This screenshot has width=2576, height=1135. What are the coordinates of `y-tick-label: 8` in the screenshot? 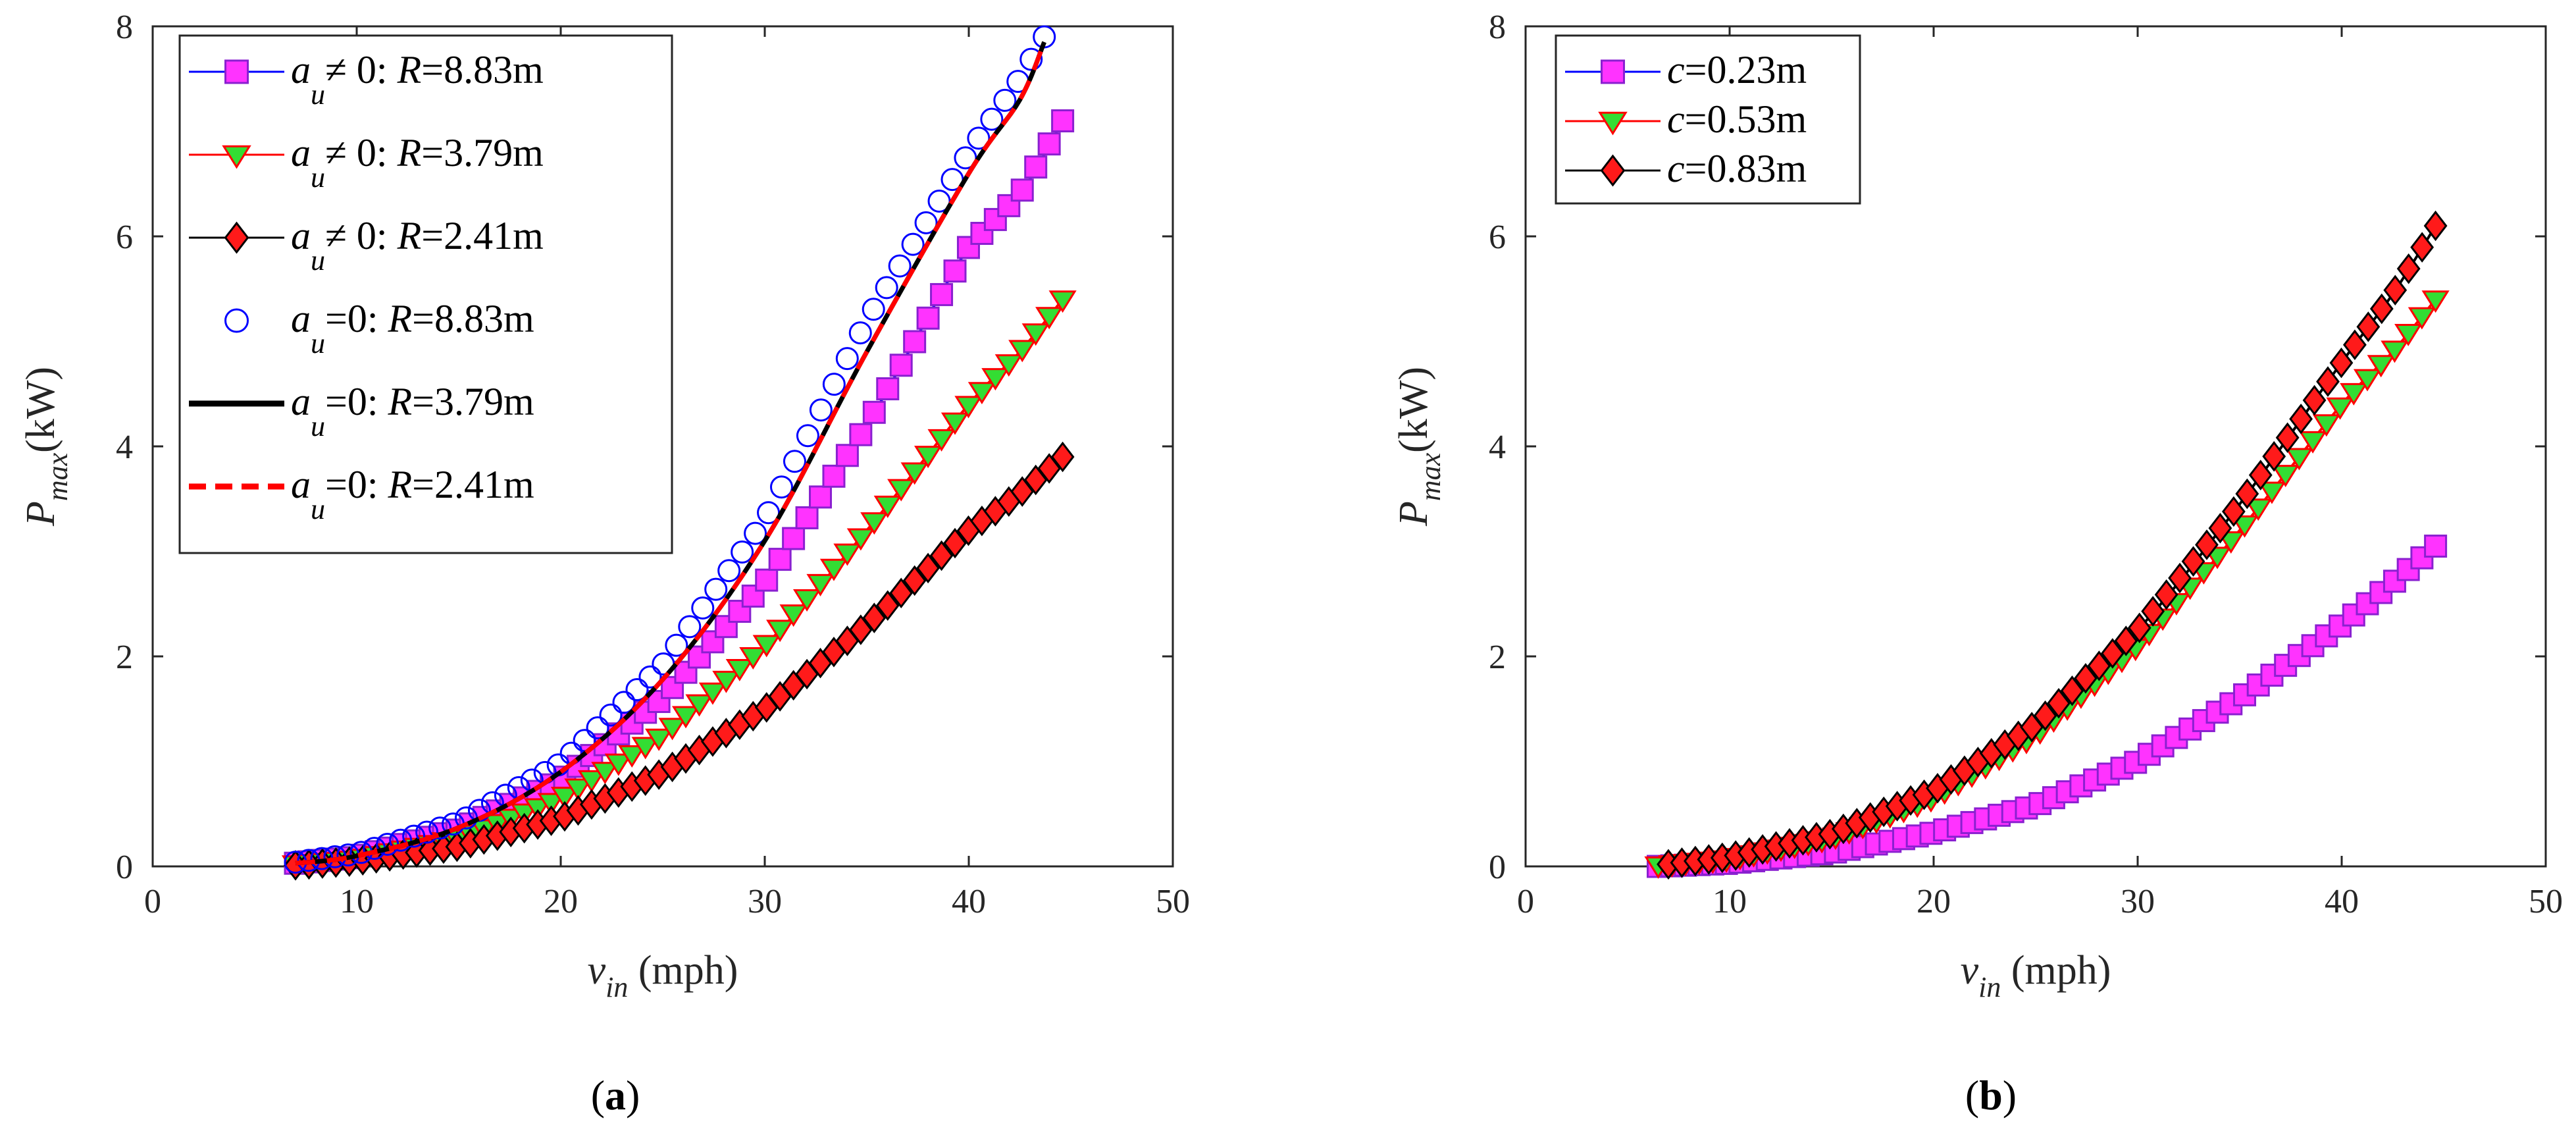 It's located at (1497, 27).